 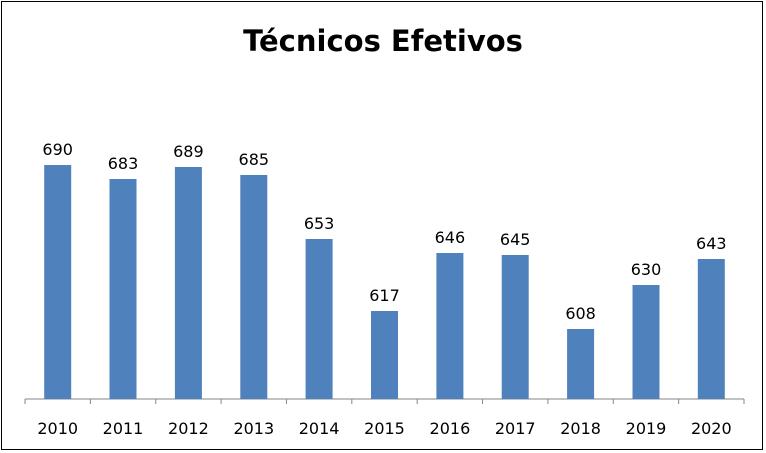 I want to click on bar-2012, so click(x=188, y=283).